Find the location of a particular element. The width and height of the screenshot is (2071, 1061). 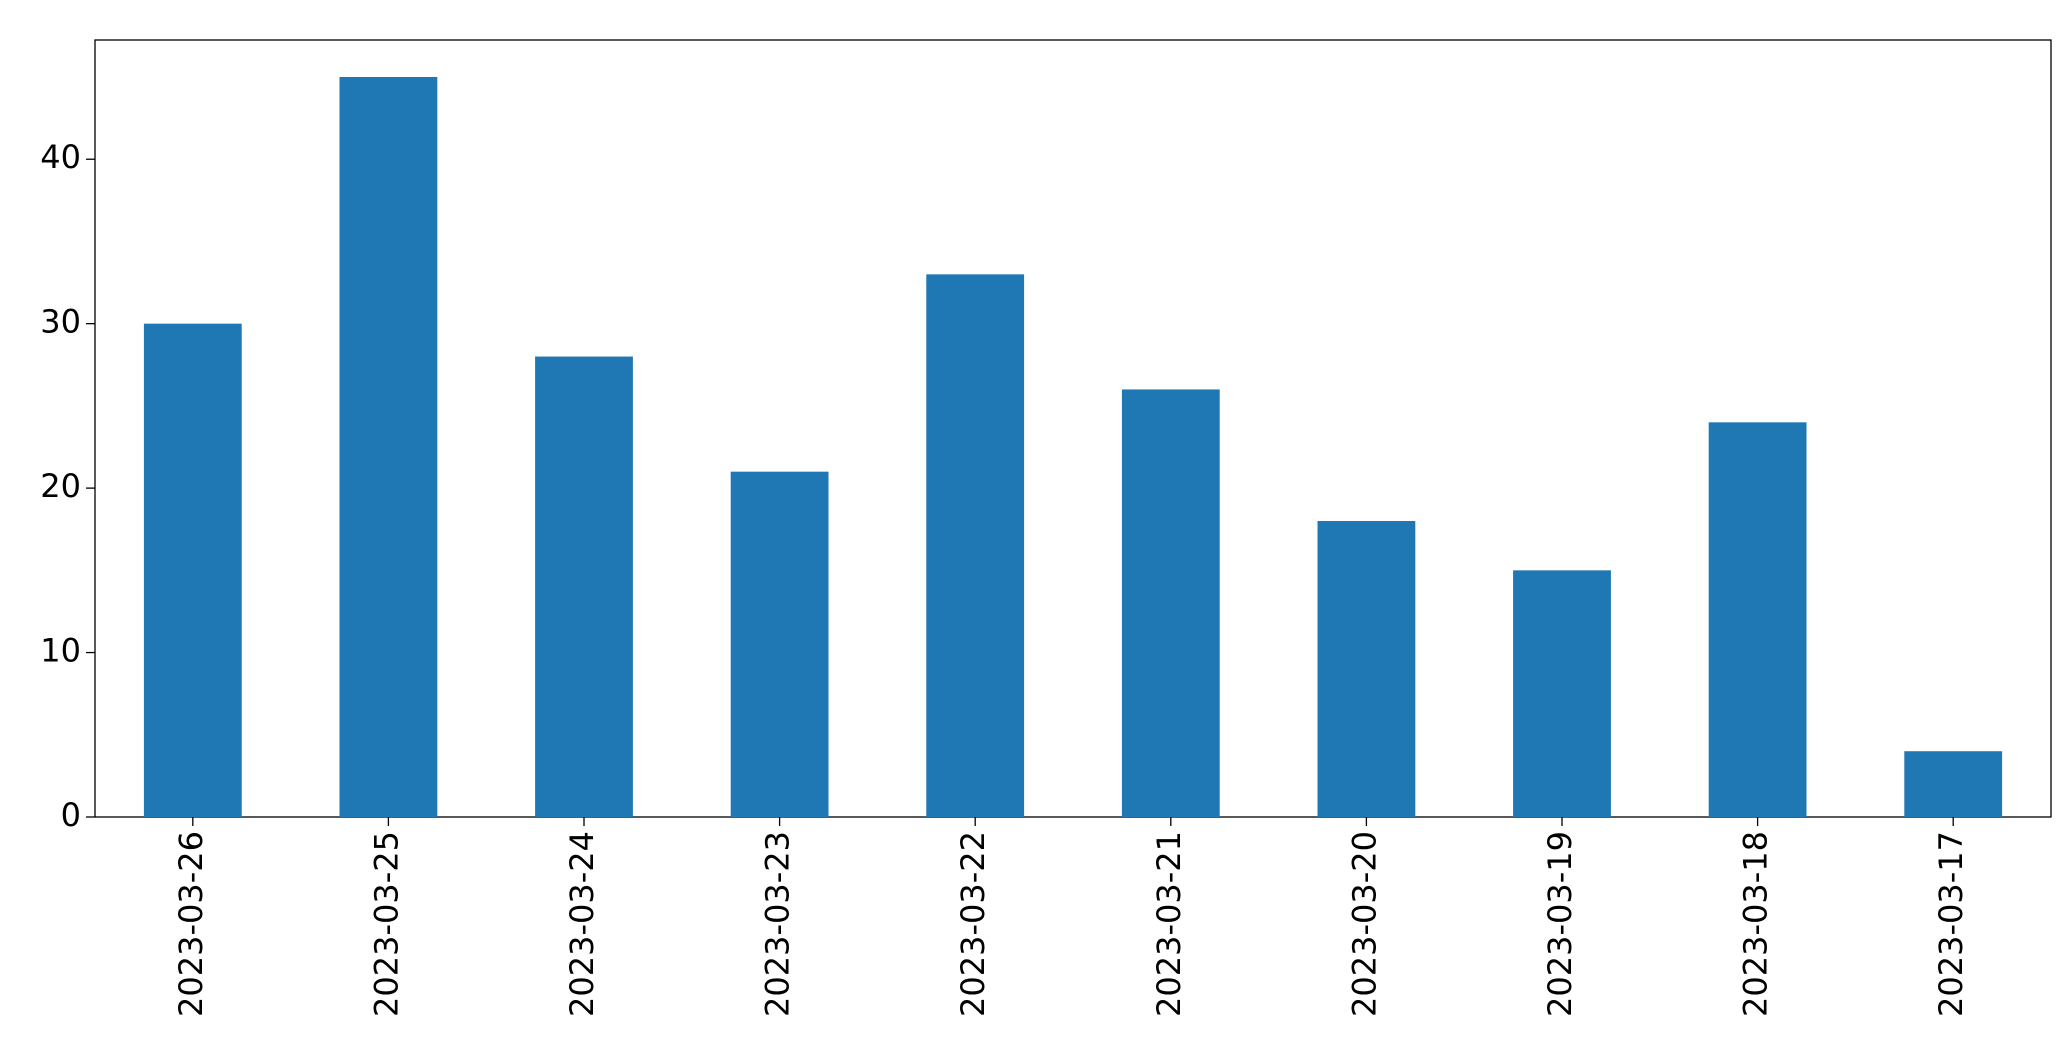

x-tick-label: 2023-03-21 is located at coordinates (1169, 924).